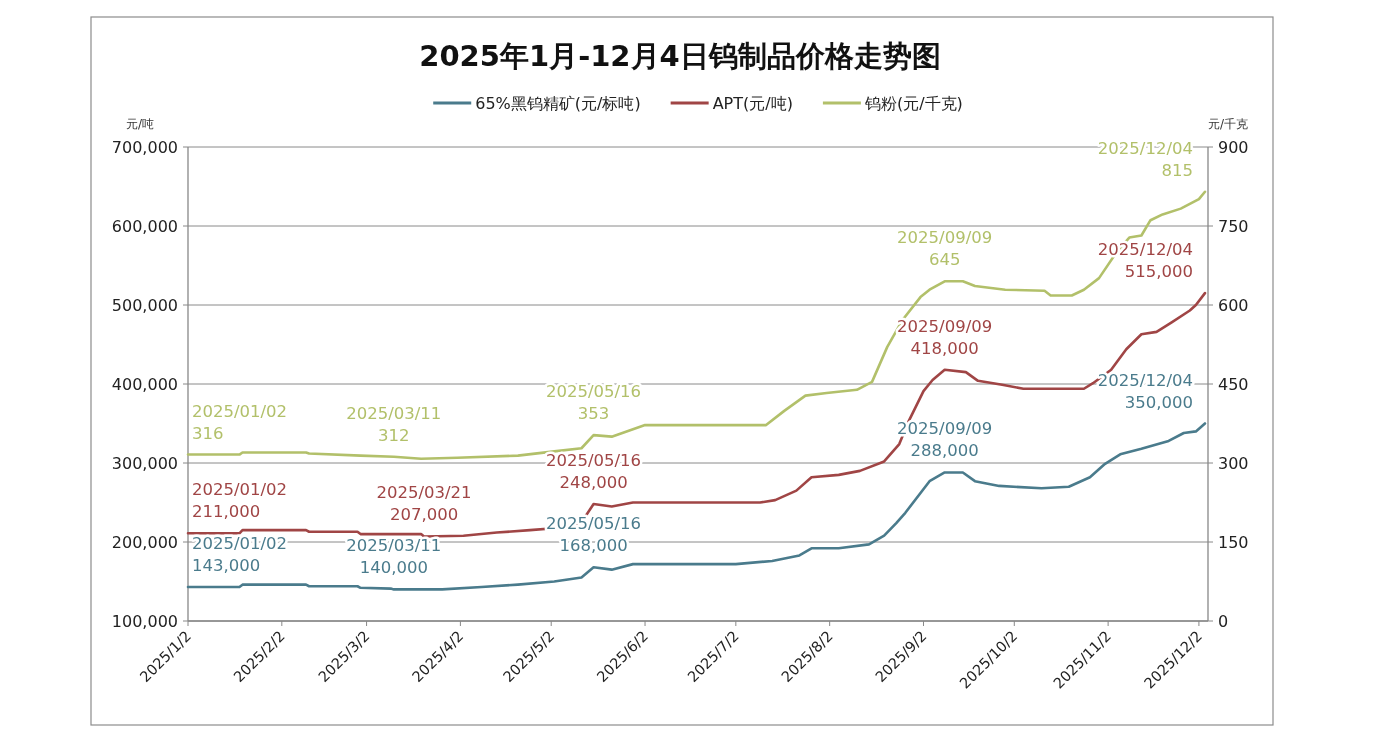 The width and height of the screenshot is (1390, 730). What do you see at coordinates (1145, 159) in the screenshot?
I see `data-label: 2025/12/04 815` at bounding box center [1145, 159].